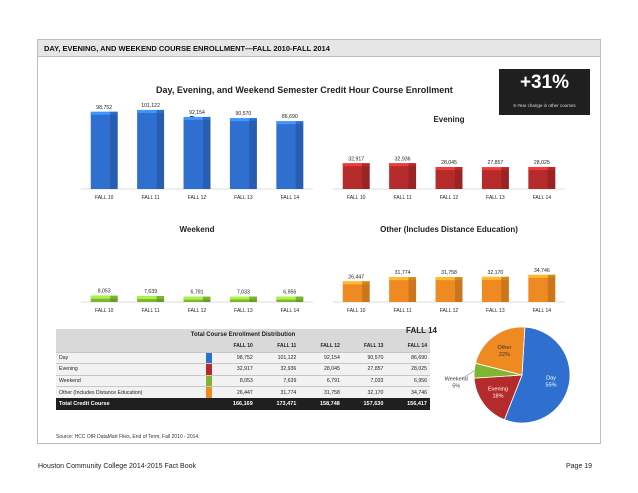  I want to click on table-cell: 8,053, so click(234, 380).